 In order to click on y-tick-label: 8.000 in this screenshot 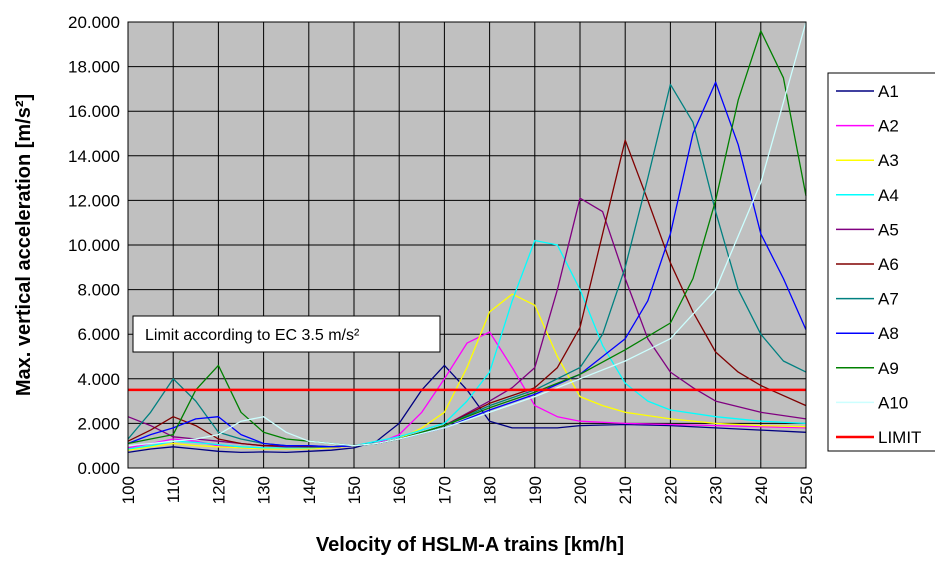, I will do `click(98, 290)`.